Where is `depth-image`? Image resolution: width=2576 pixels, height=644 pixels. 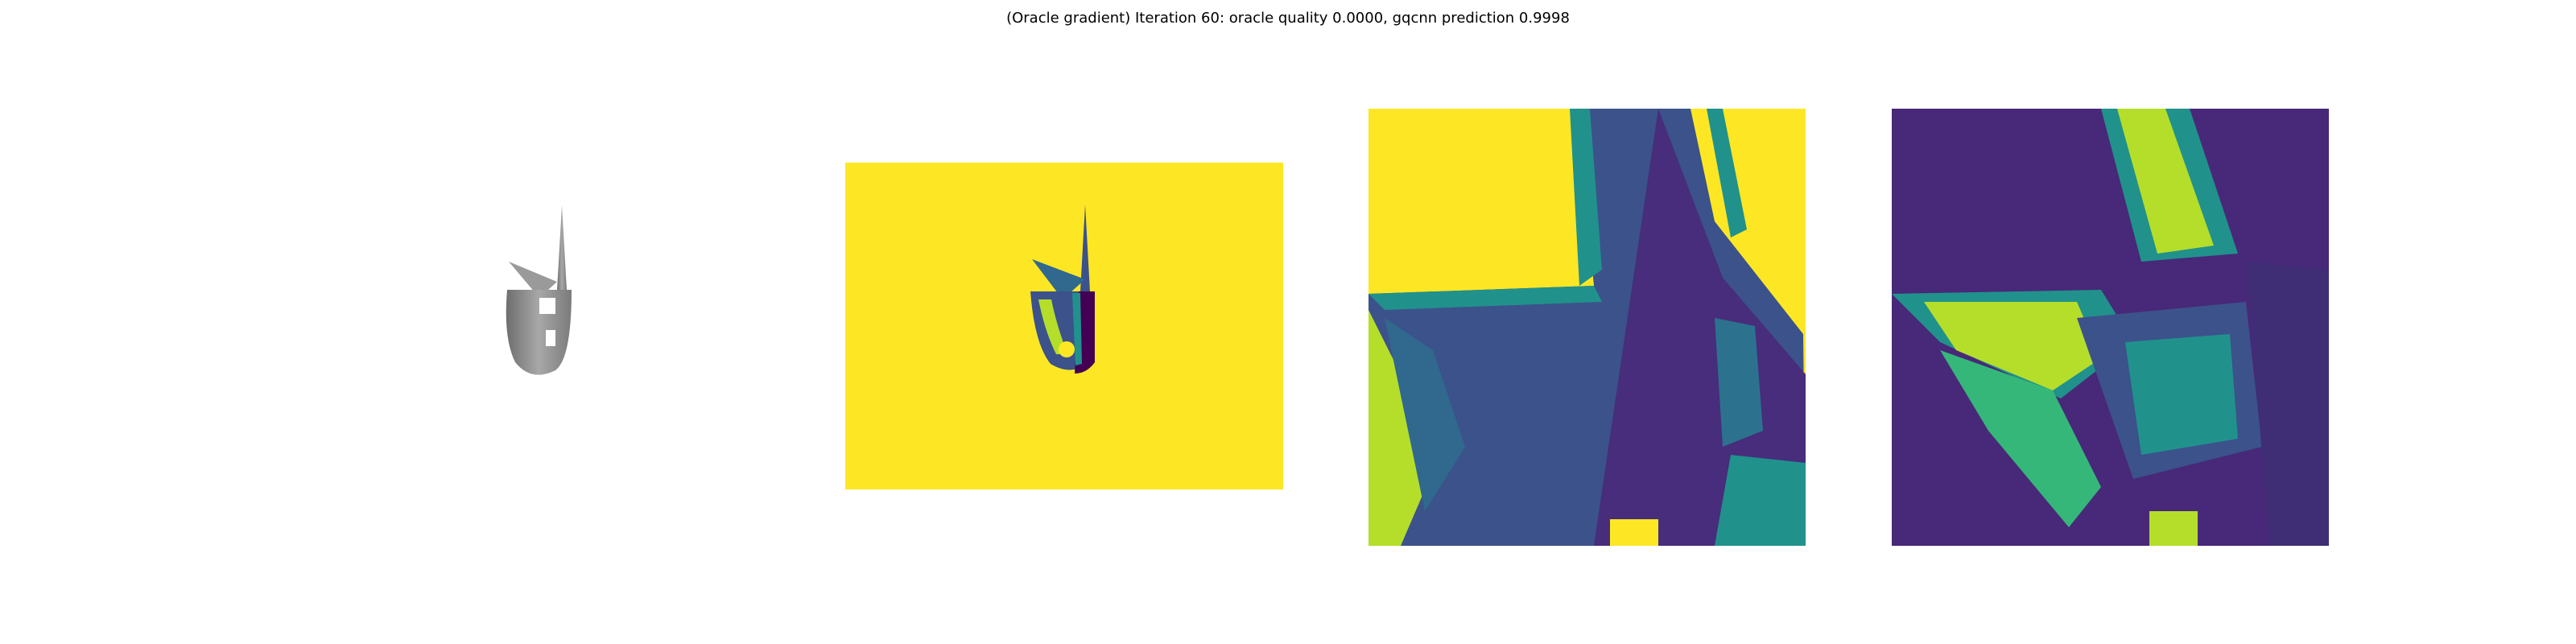 depth-image is located at coordinates (1064, 326).